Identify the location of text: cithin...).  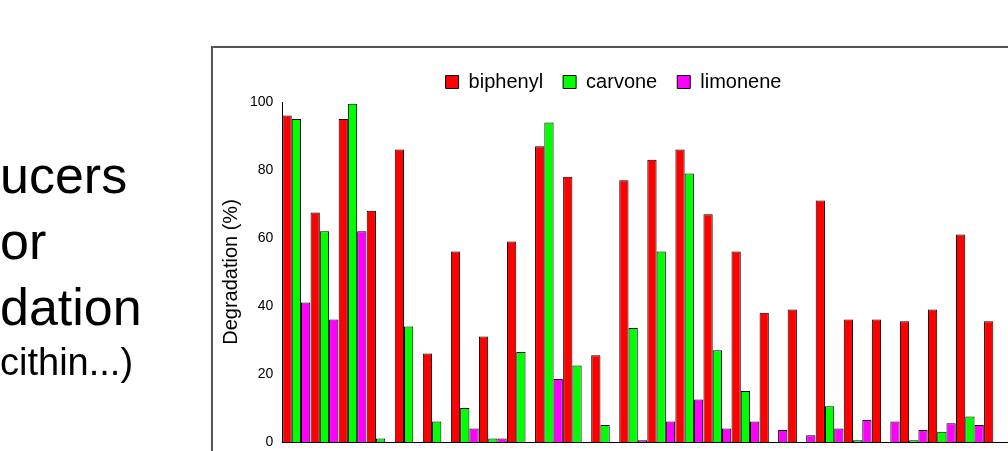
(67, 362).